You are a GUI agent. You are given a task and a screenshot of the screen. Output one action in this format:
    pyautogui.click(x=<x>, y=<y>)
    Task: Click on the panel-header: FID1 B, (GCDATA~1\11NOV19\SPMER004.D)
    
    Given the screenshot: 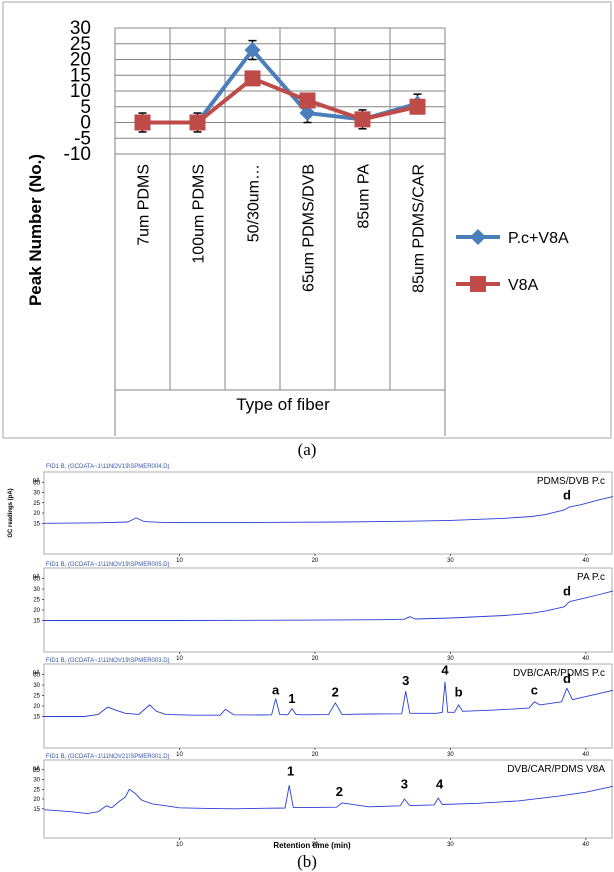 What is the action you would take?
    pyautogui.click(x=108, y=467)
    